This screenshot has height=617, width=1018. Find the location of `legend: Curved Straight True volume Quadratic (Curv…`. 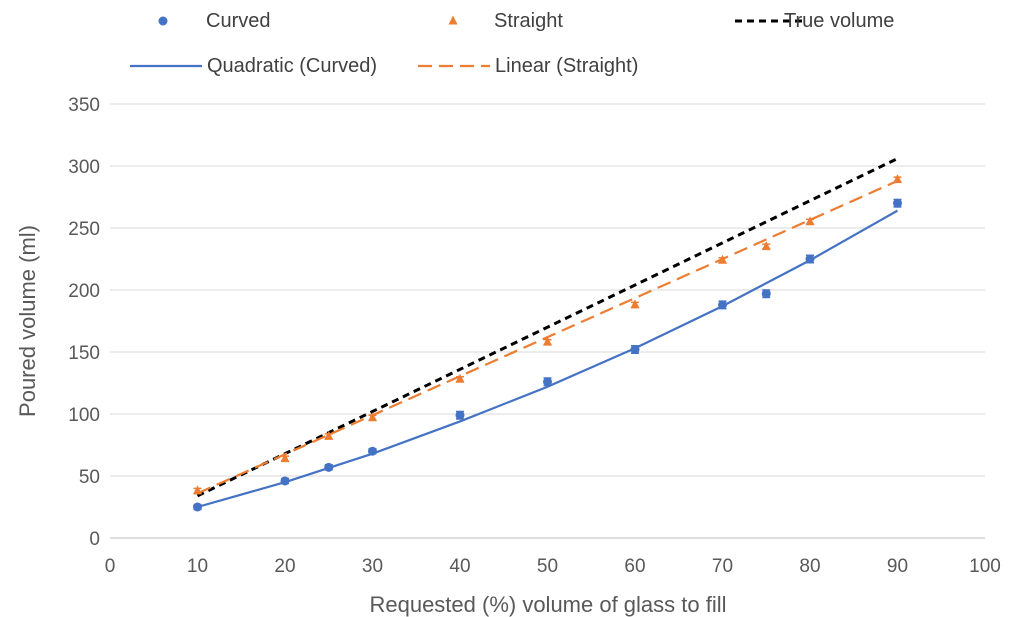

legend: Curved Straight True volume Quadratic (Curv… is located at coordinates (512, 43).